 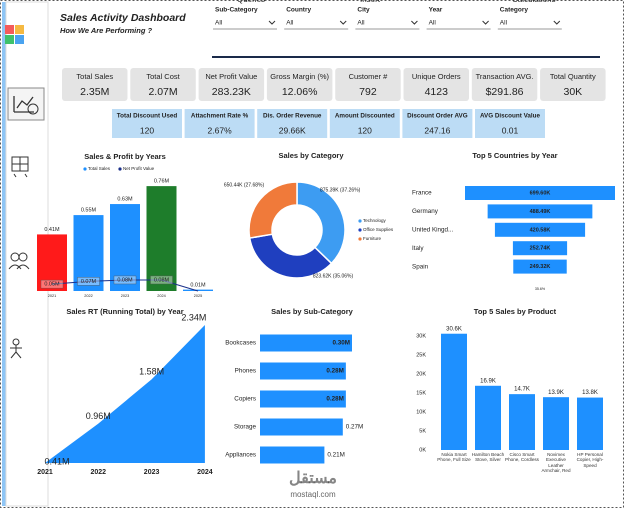 What do you see at coordinates (125, 285) in the screenshot?
I see `line` at bounding box center [125, 285].